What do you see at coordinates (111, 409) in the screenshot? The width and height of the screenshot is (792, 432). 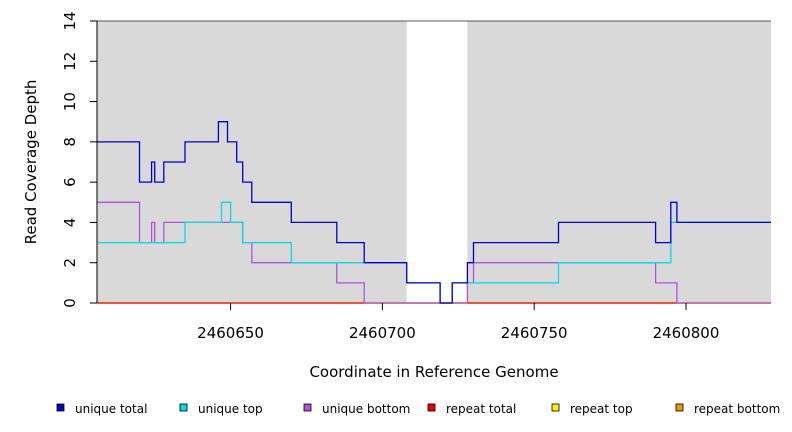 I see `legend-label-unique-total: unique total` at bounding box center [111, 409].